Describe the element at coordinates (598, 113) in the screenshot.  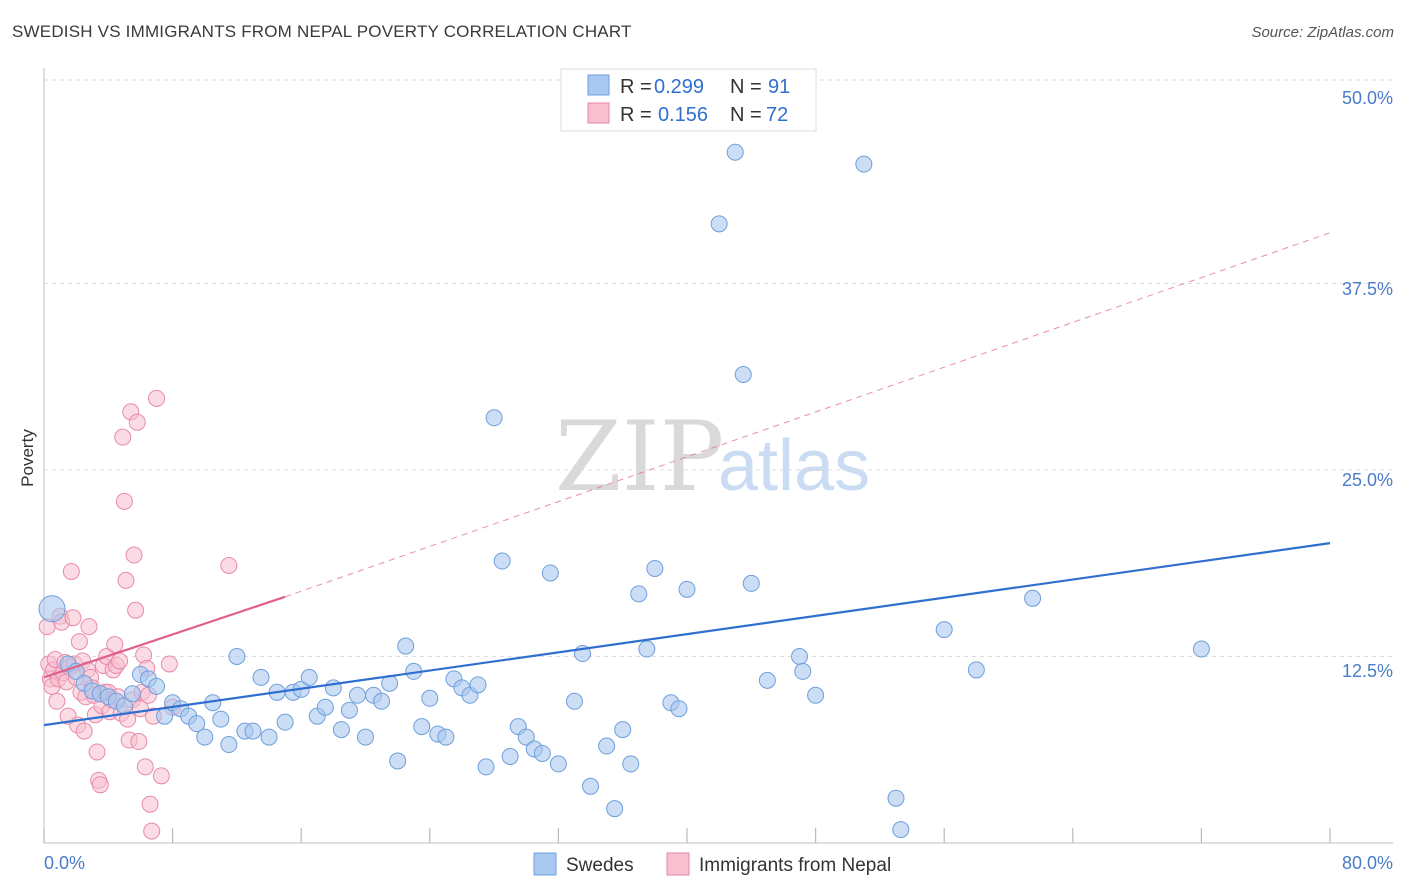
I see `legend-swatch-nepal` at that location.